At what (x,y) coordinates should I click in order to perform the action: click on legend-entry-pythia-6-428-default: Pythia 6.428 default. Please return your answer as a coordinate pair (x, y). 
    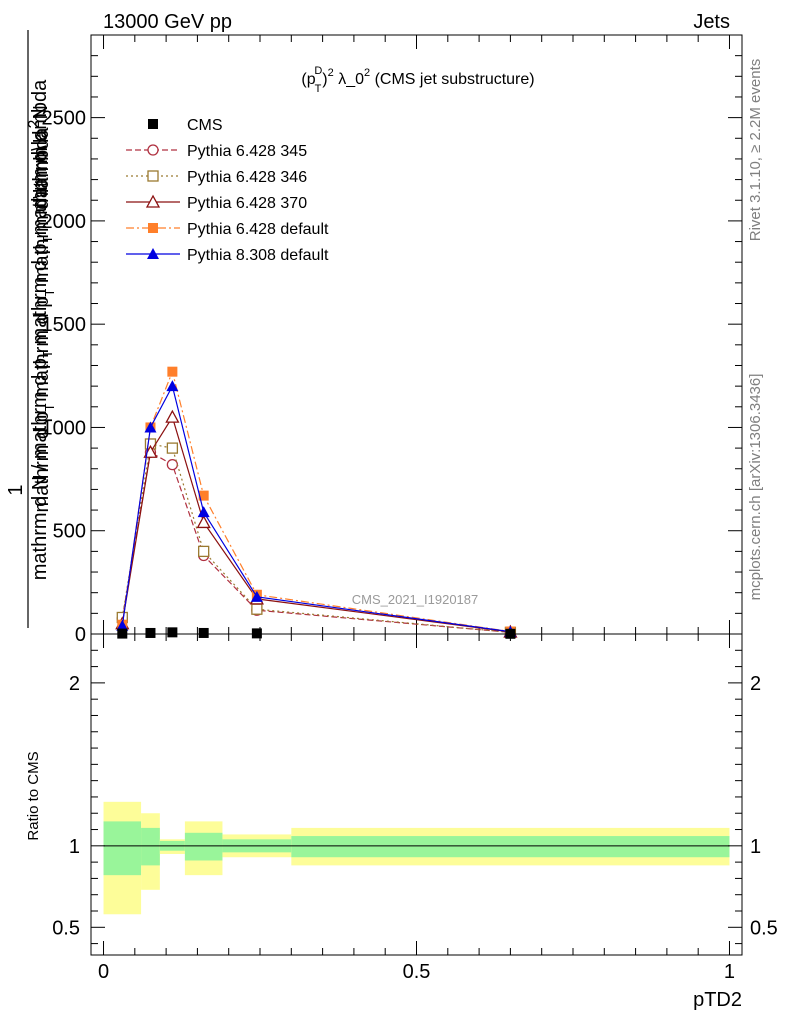
    Looking at the image, I should click on (227, 229).